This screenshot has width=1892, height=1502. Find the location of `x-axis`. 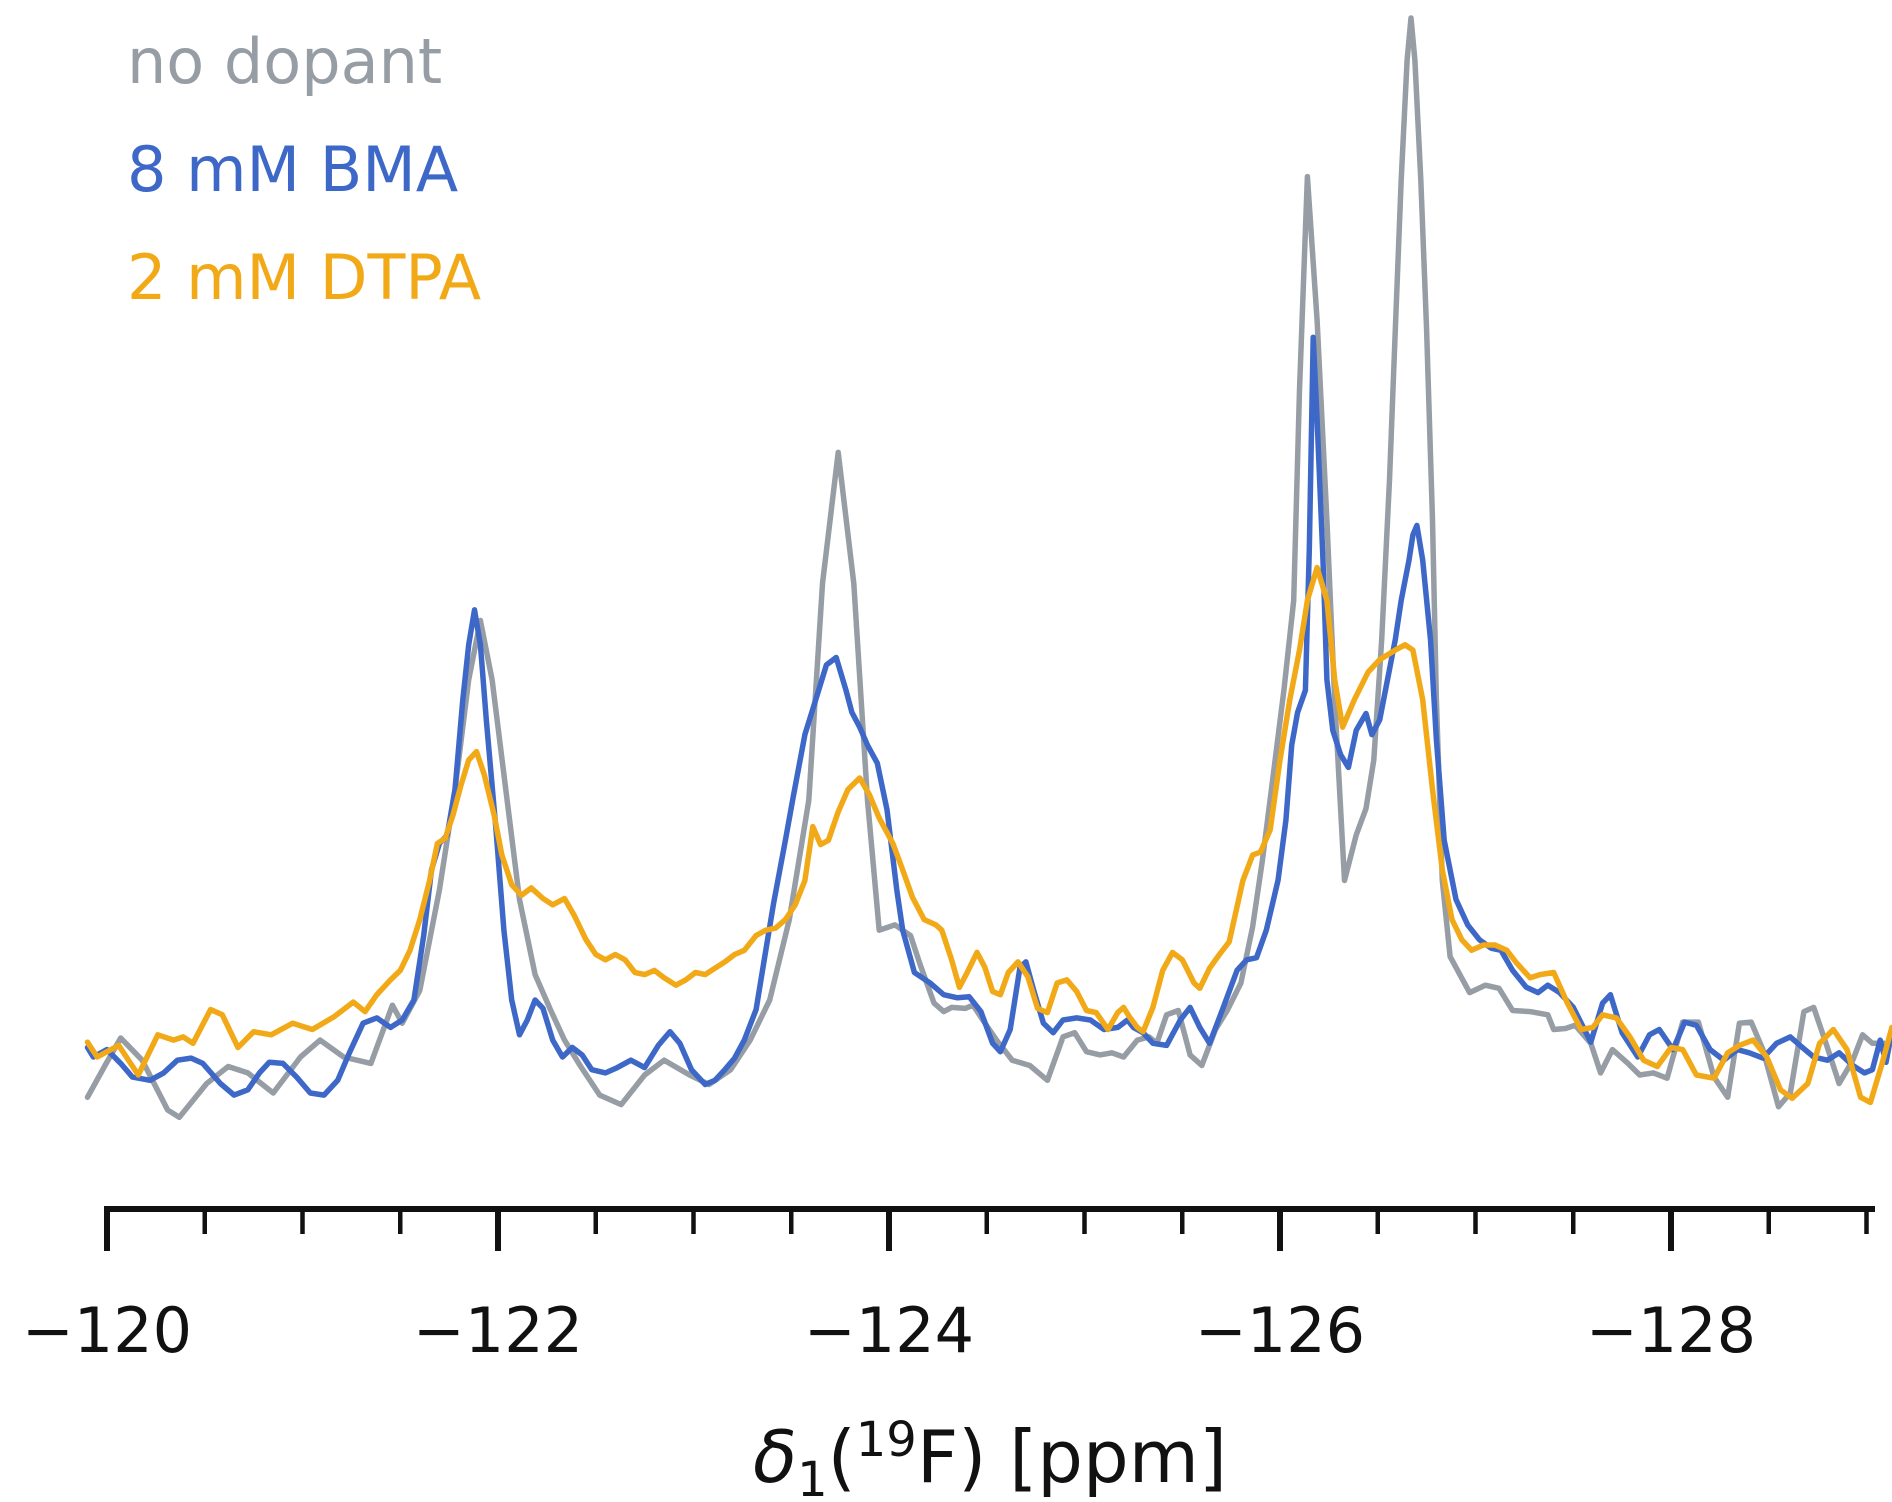

x-axis is located at coordinates (989, 1228).